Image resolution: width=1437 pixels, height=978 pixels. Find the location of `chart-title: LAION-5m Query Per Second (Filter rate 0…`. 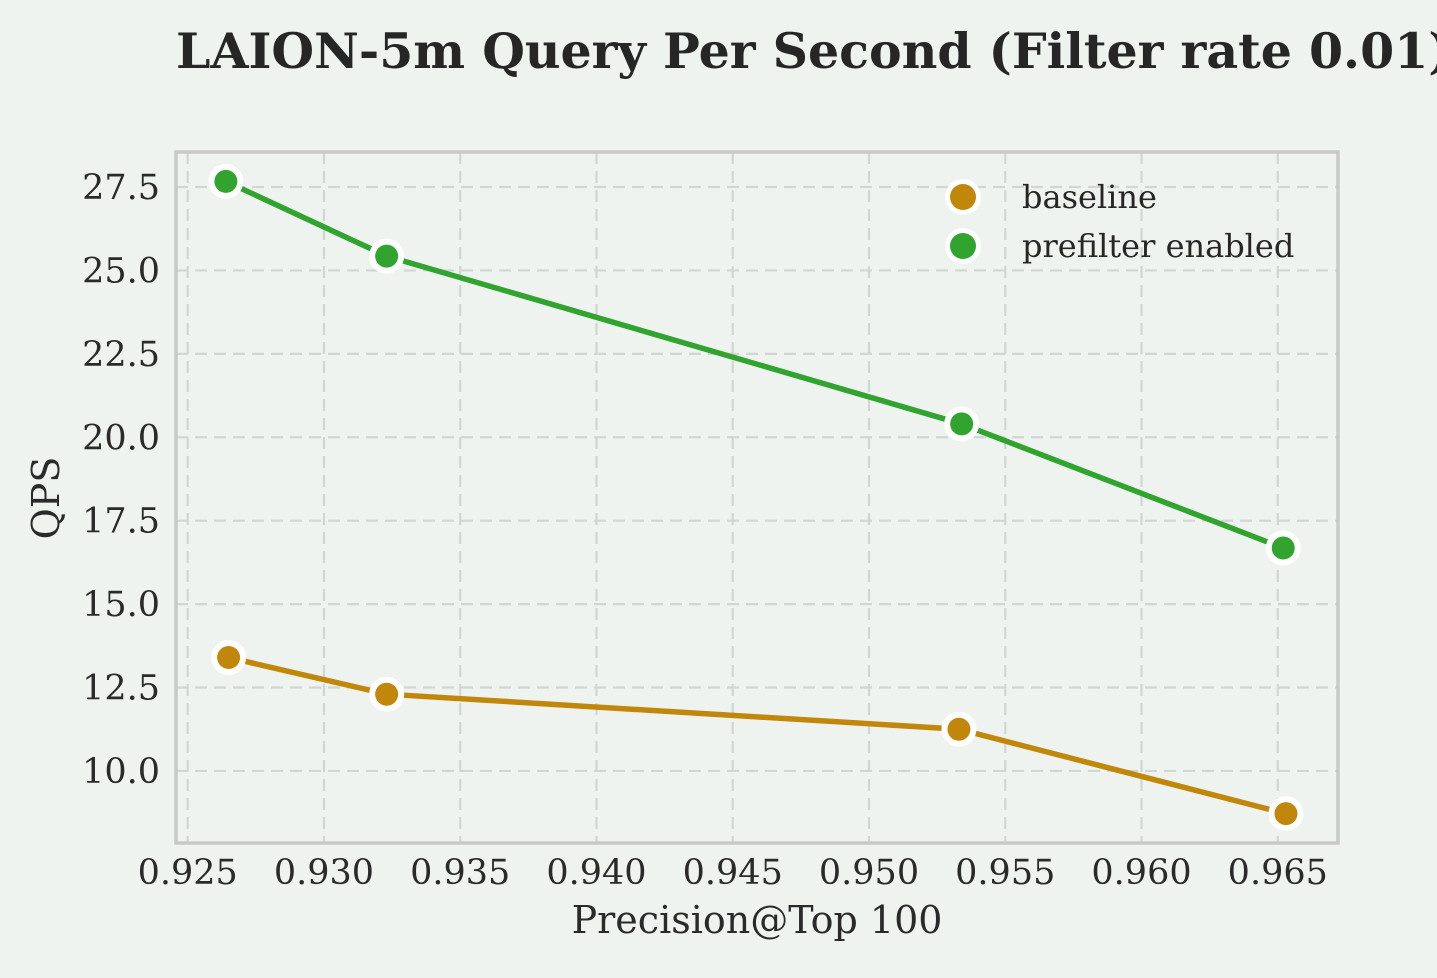

chart-title: LAION-5m Query Per Second (Filter rate 0… is located at coordinates (806, 51).